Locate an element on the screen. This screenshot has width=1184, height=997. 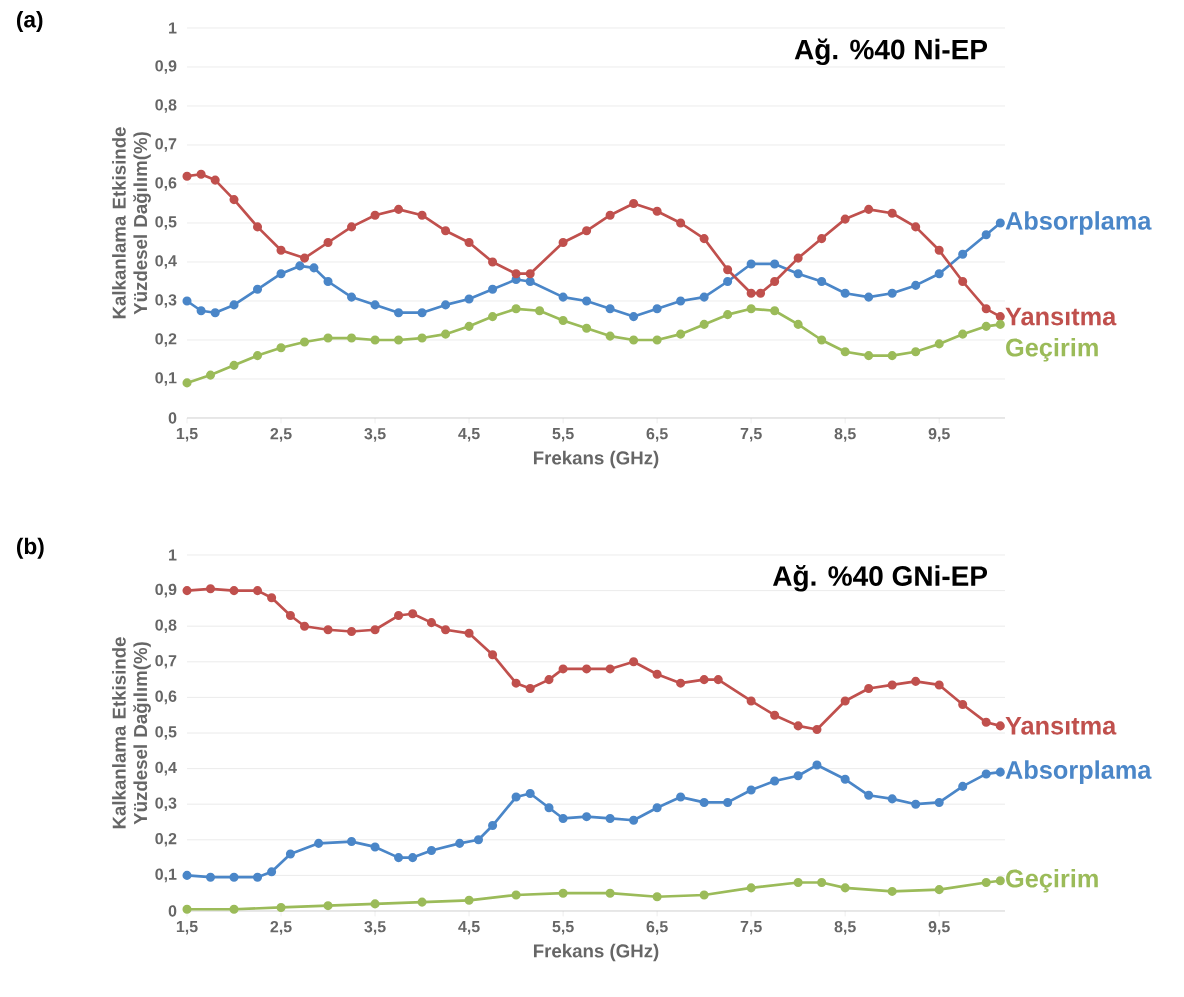
chart-title: Ağ. %40 GNi-EP is located at coordinates (880, 578).